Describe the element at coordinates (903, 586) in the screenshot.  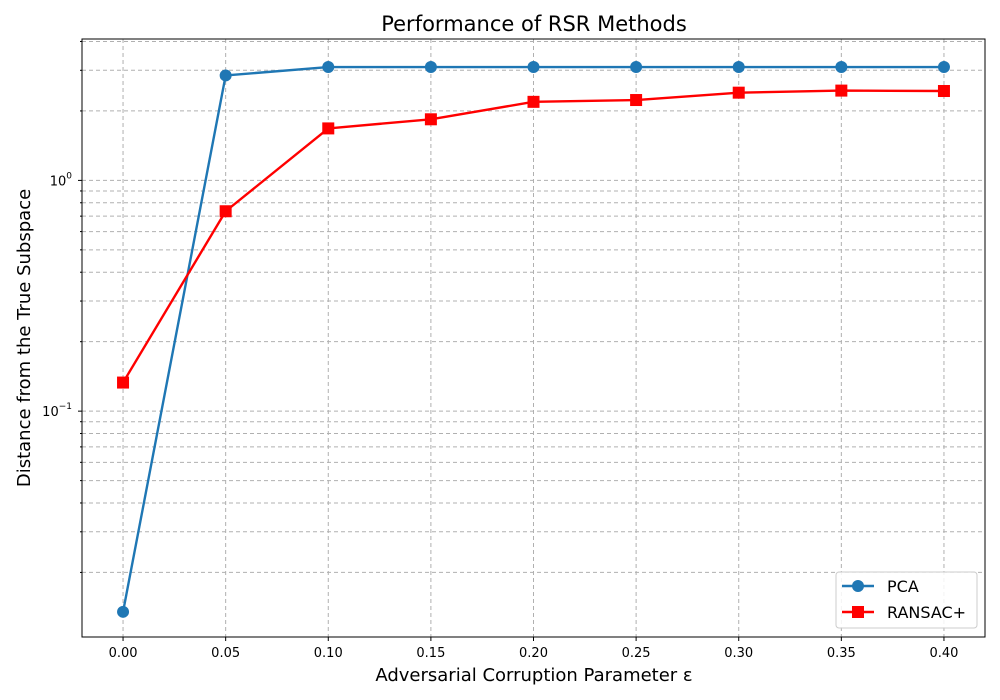
I see `legend-label-pca: PCA` at that location.